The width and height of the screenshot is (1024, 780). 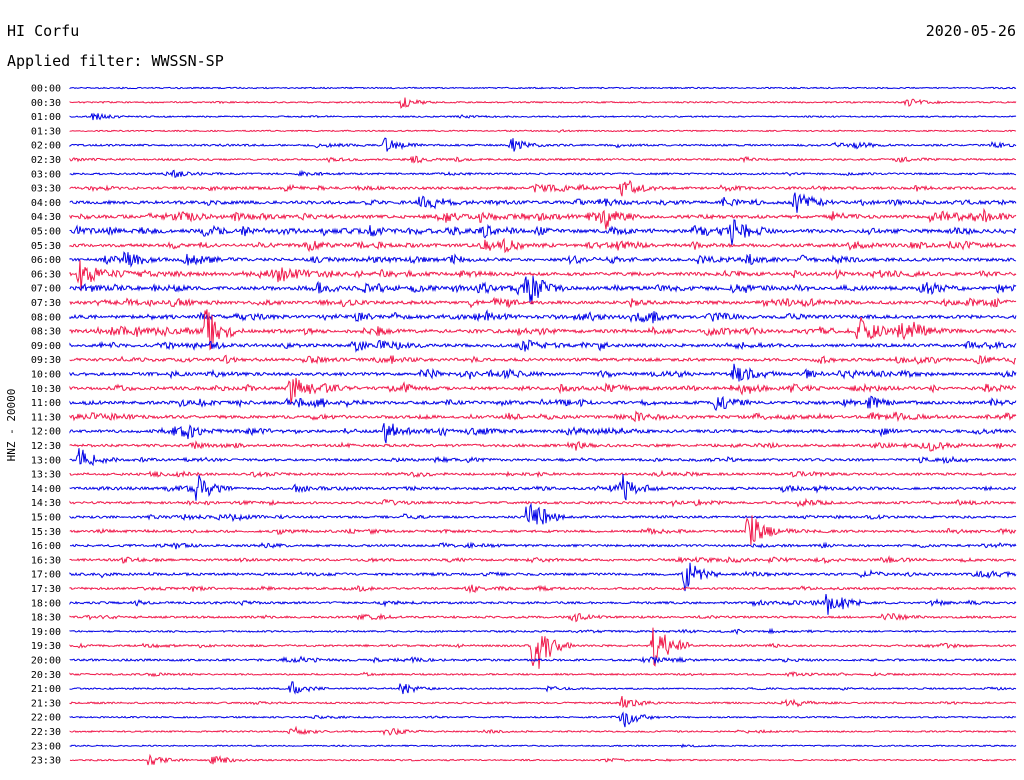 What do you see at coordinates (46, 532) in the screenshot?
I see `row-time-label: 15:30` at bounding box center [46, 532].